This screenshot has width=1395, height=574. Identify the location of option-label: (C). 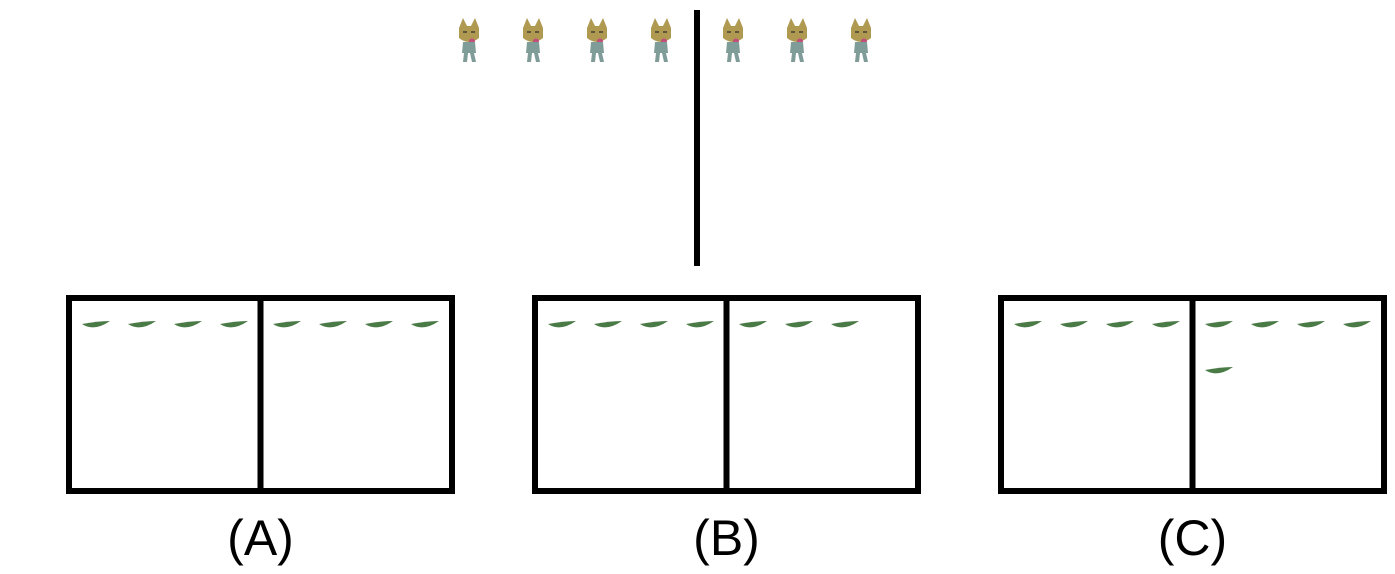
(1192, 538).